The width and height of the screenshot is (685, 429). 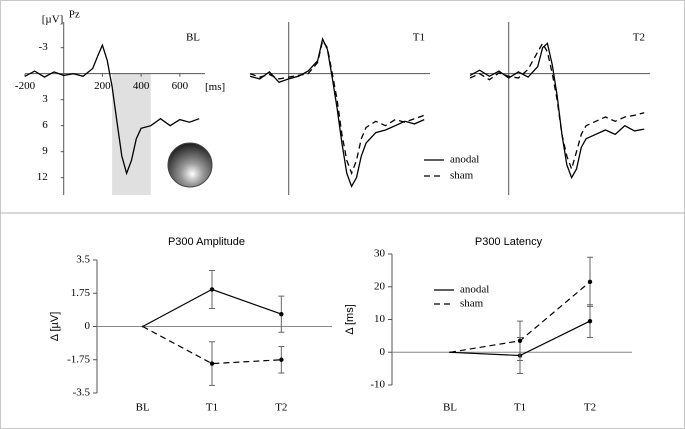 What do you see at coordinates (215, 87) in the screenshot?
I see `x-axis-label: [ms]` at bounding box center [215, 87].